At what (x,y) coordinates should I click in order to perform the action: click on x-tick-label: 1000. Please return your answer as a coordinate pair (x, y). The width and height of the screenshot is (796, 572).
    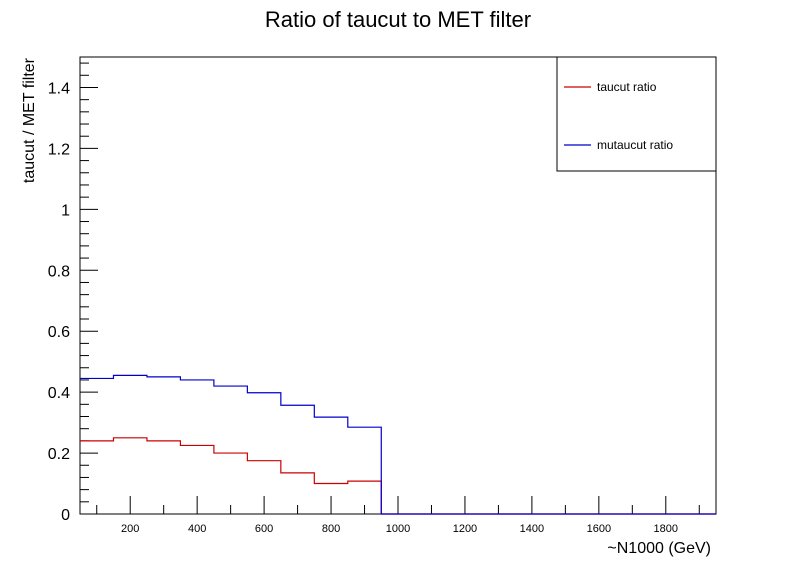
    Looking at the image, I should click on (398, 529).